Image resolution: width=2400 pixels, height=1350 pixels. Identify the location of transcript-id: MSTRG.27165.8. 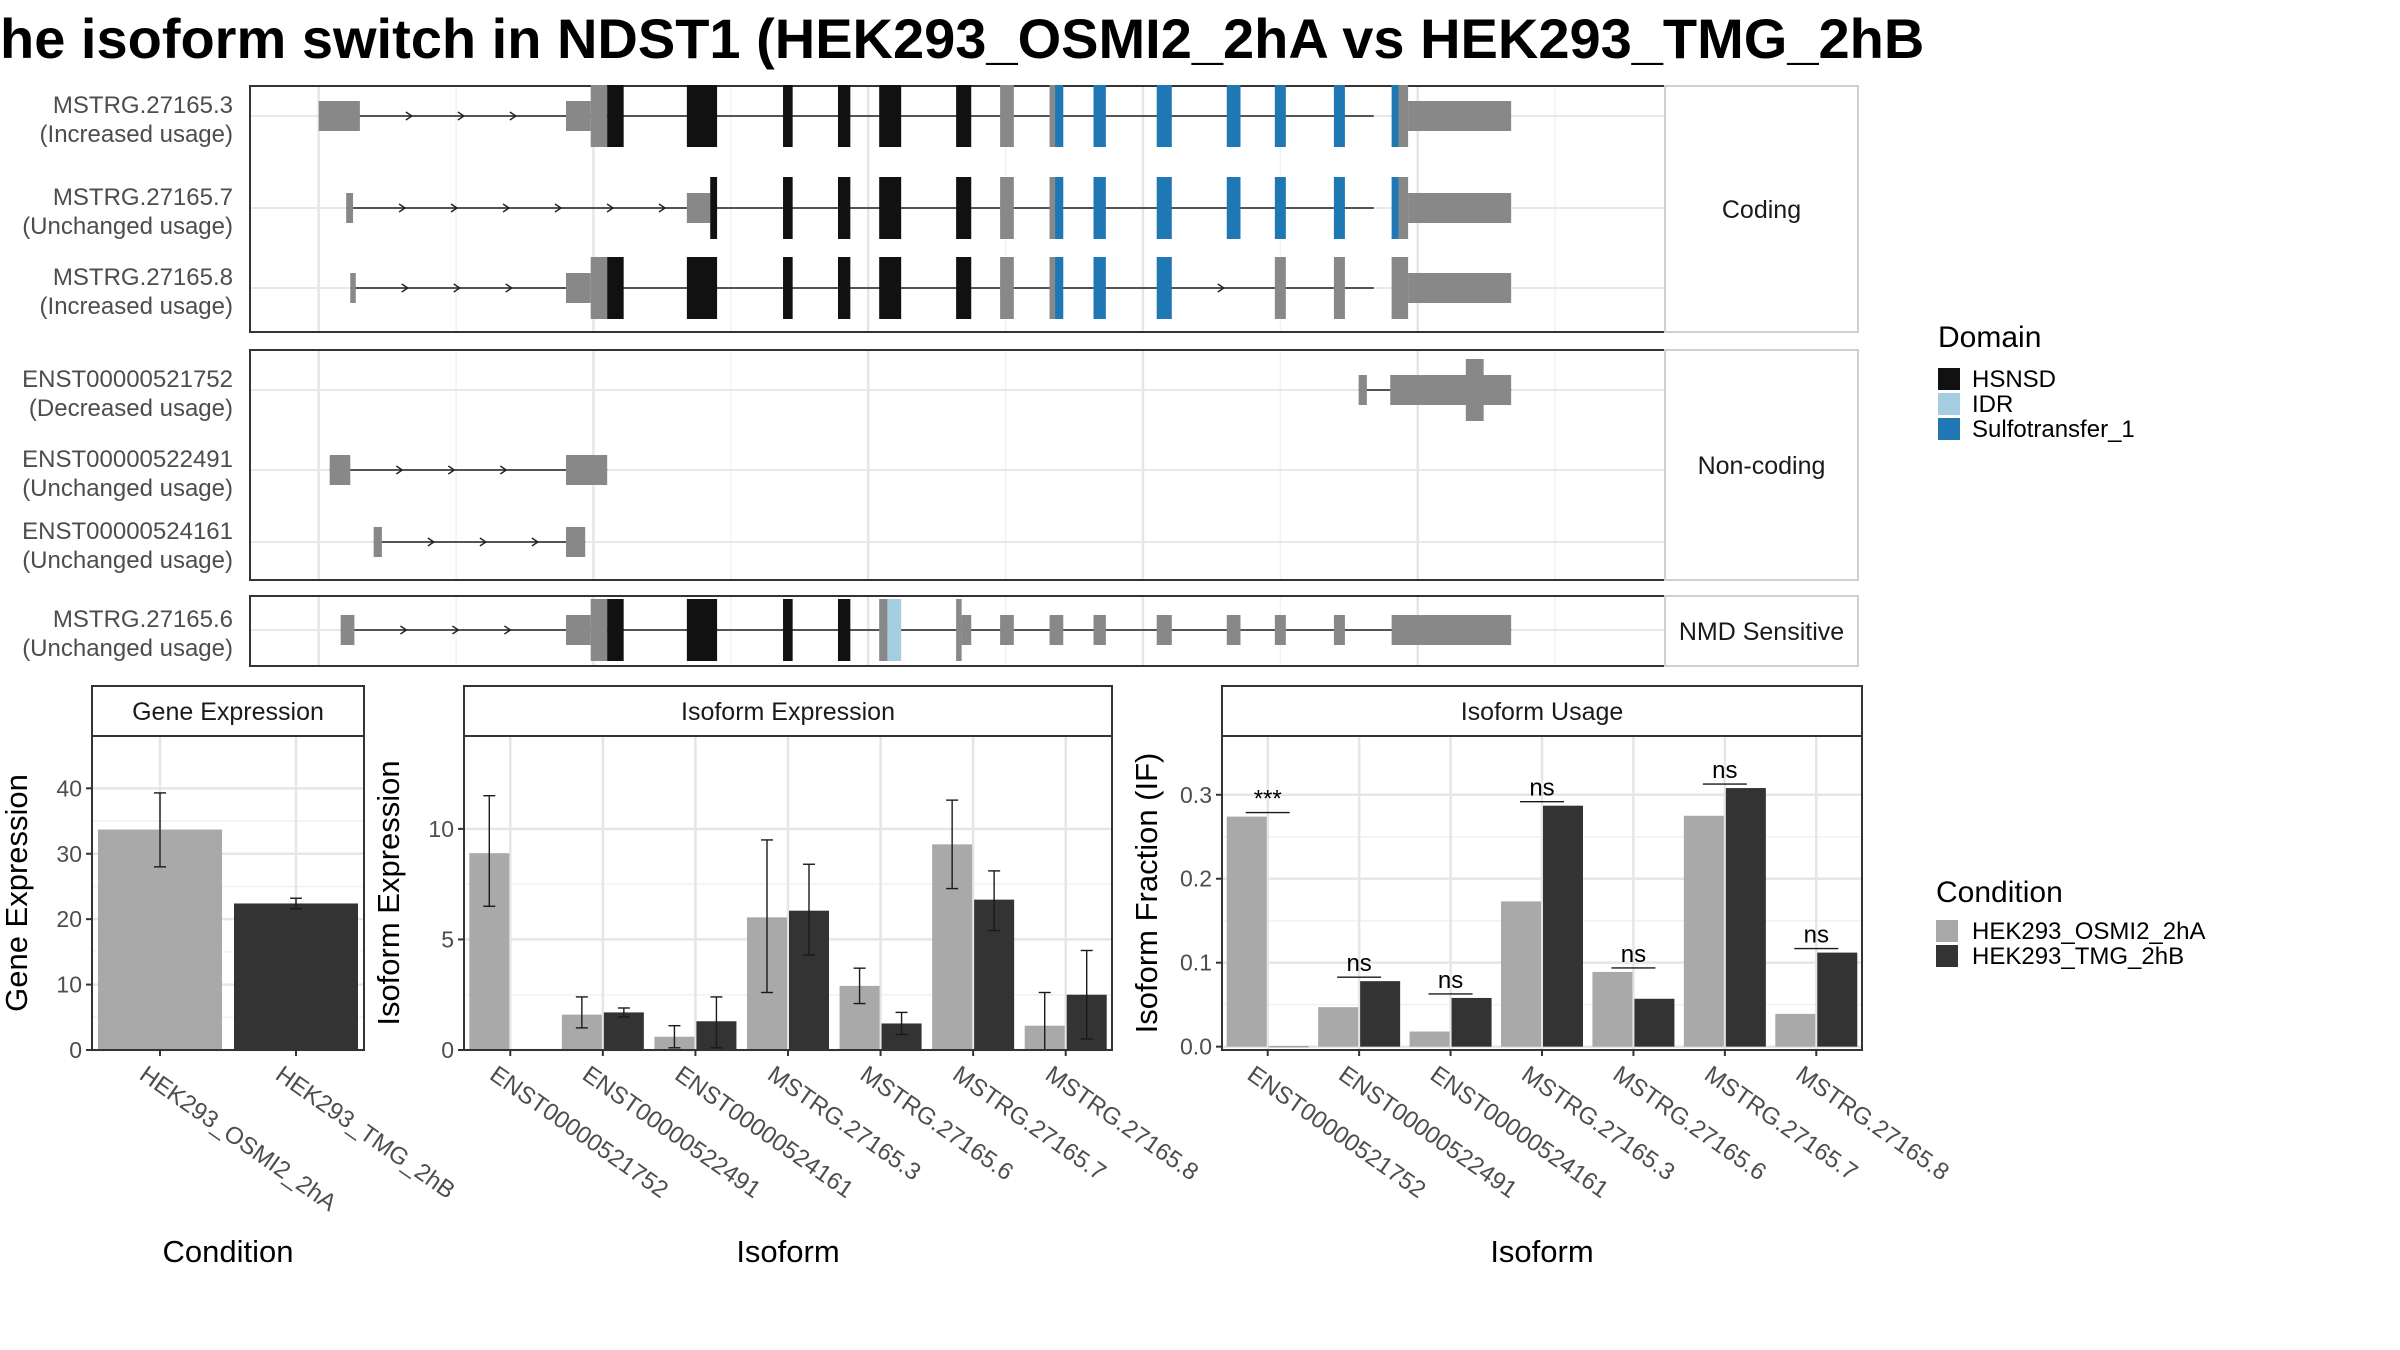
(143, 277).